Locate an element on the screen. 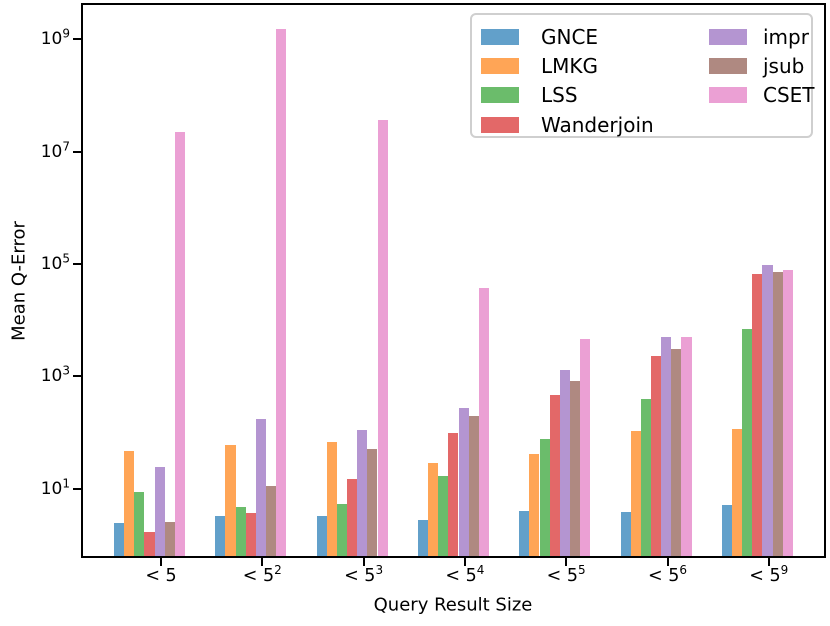 Image resolution: width=830 pixels, height=626 pixels. x-tick-label: < 52 is located at coordinates (262, 574).